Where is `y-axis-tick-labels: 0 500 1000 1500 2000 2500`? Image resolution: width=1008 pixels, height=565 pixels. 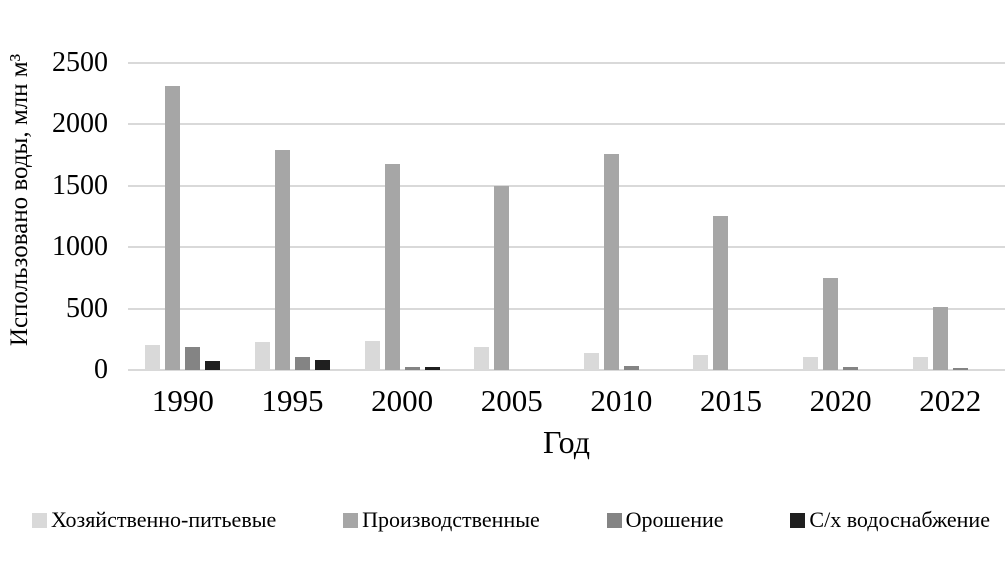 y-axis-tick-labels: 0 500 1000 1500 2000 2500 is located at coordinates (74, 216).